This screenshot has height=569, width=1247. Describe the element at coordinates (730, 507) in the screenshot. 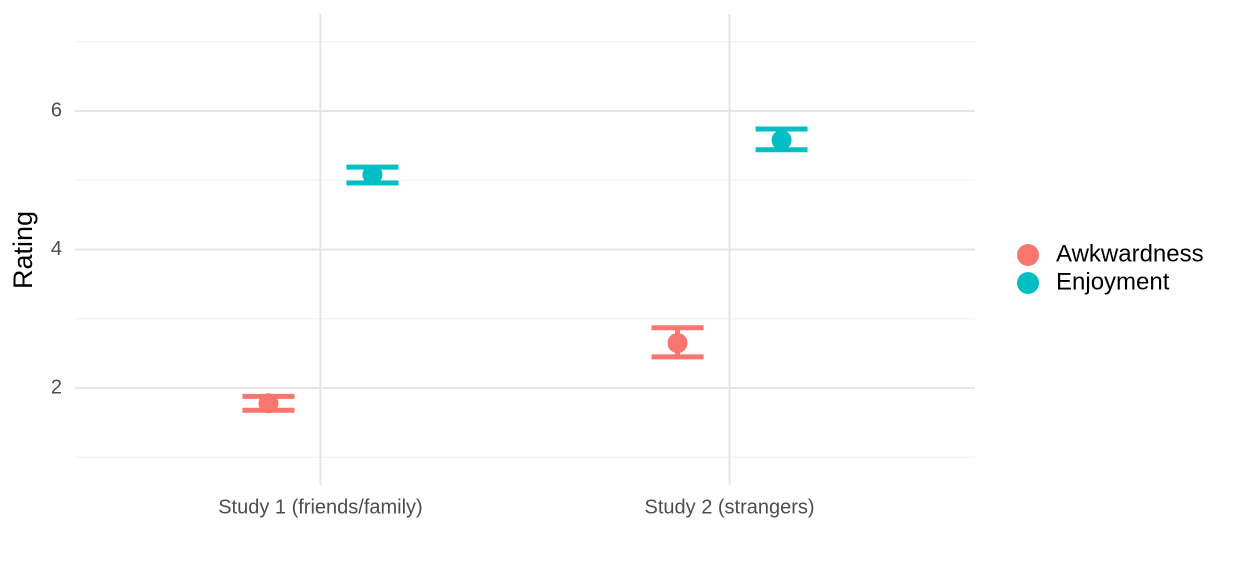

I see `x-tick-label: Study 2 (strangers)` at that location.